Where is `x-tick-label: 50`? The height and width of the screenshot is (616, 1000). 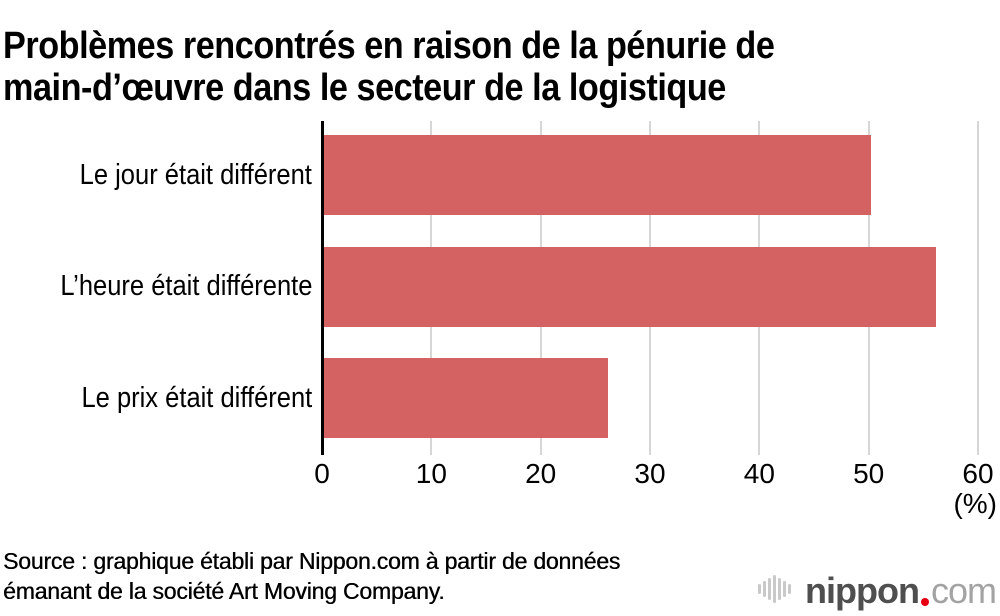
x-tick-label: 50 is located at coordinates (869, 473).